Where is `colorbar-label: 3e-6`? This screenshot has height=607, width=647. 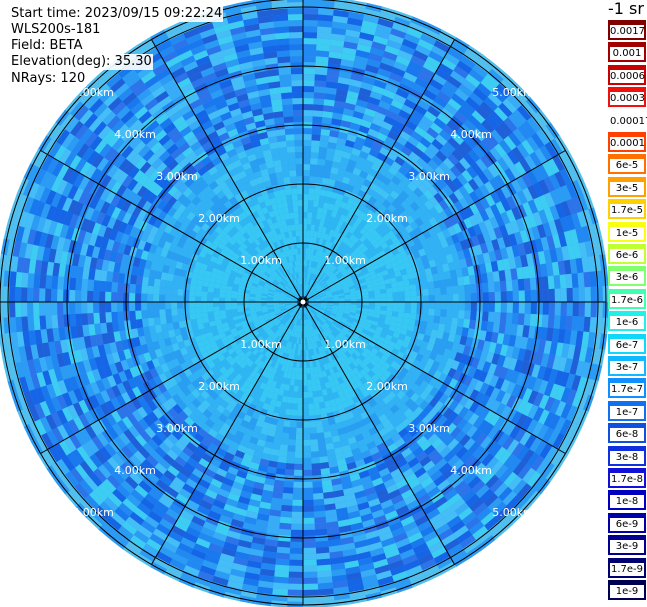 colorbar-label: 3e-6 is located at coordinates (627, 278).